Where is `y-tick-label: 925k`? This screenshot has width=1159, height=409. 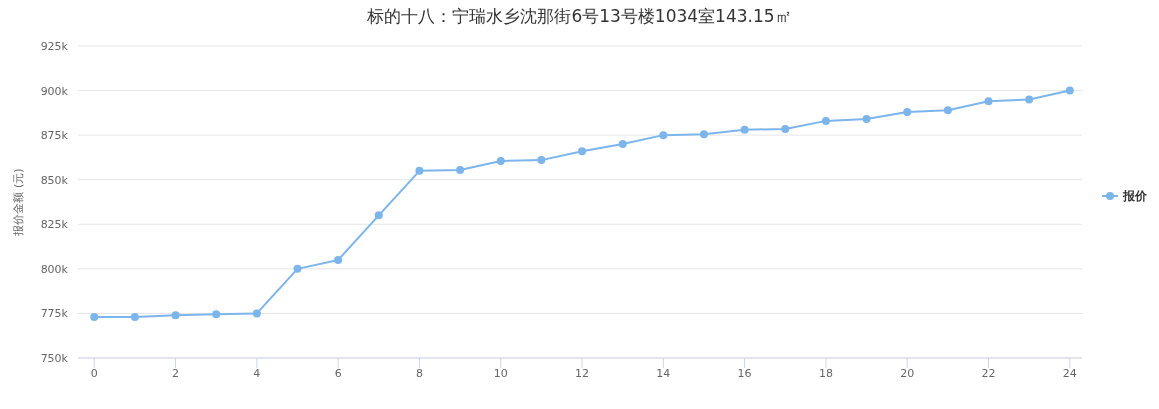
y-tick-label: 925k is located at coordinates (54, 46).